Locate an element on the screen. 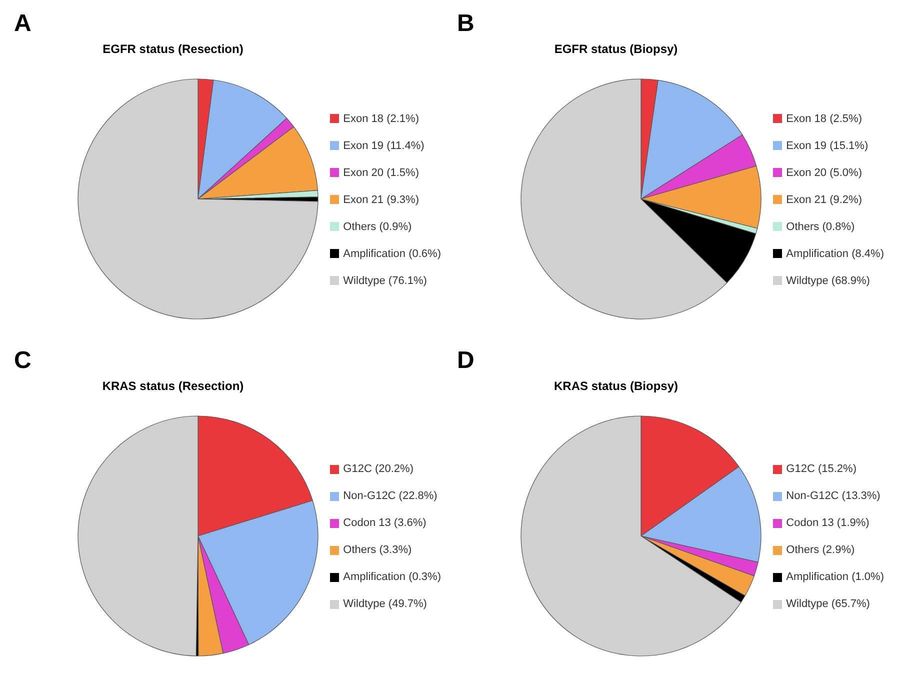  legend-label: Wildtype (65.7%) is located at coordinates (828, 604).